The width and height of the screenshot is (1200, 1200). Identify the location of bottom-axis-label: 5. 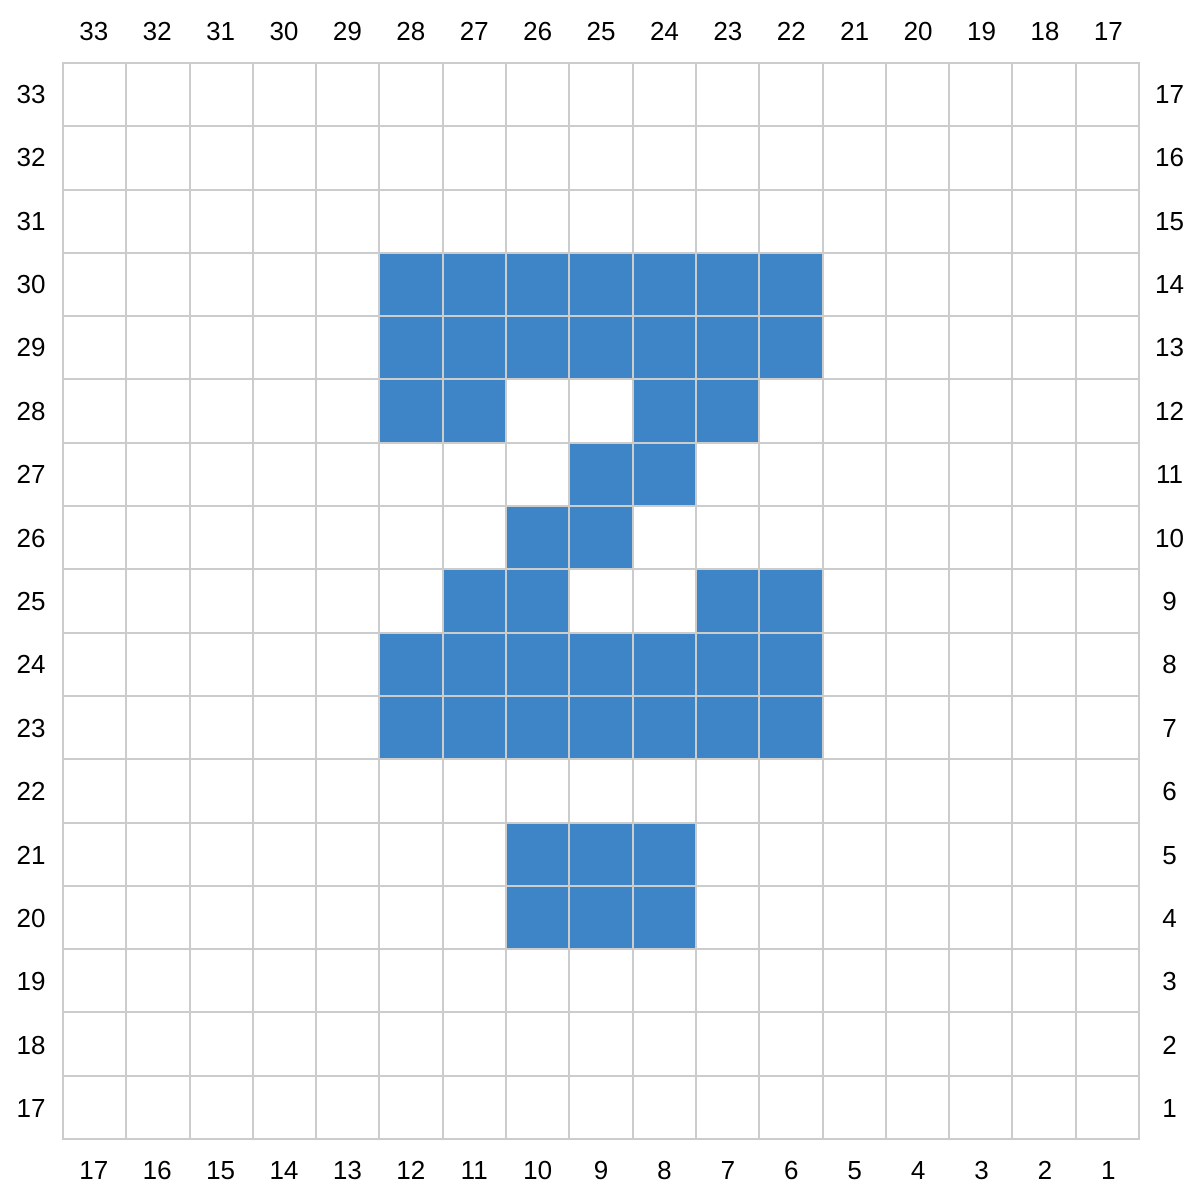
(854, 1169).